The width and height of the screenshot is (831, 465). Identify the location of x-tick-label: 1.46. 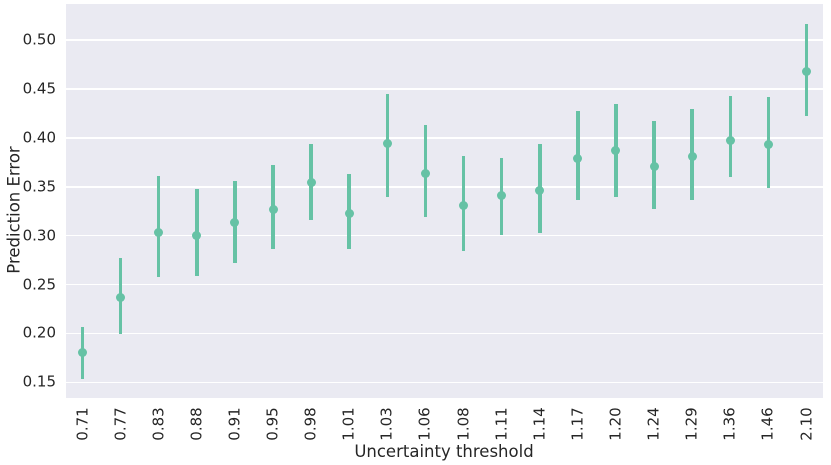
(767, 424).